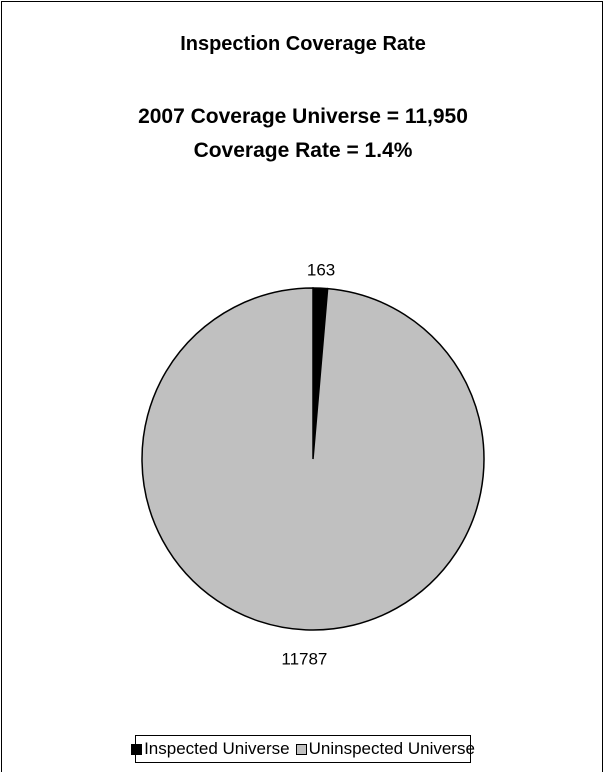 The image size is (606, 774). I want to click on legend-swatch-inspected, so click(137, 749).